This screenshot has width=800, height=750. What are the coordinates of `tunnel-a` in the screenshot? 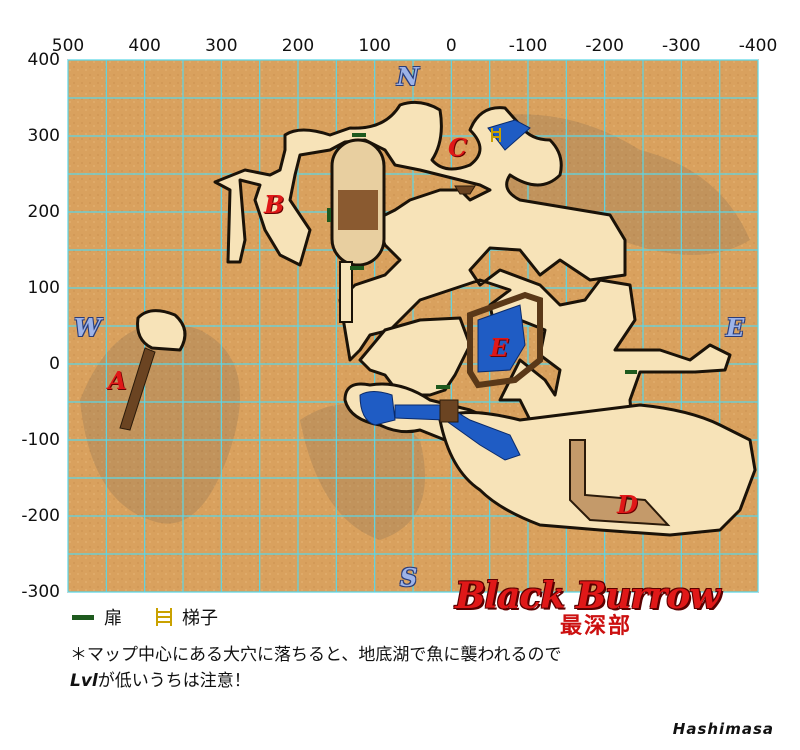 It's located at (161, 330).